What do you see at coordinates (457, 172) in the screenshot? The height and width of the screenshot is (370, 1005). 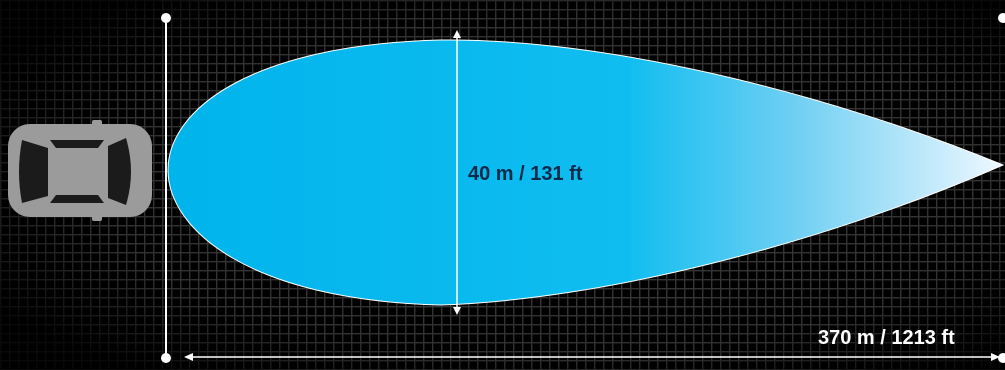 I see `width-dimension-arrow` at bounding box center [457, 172].